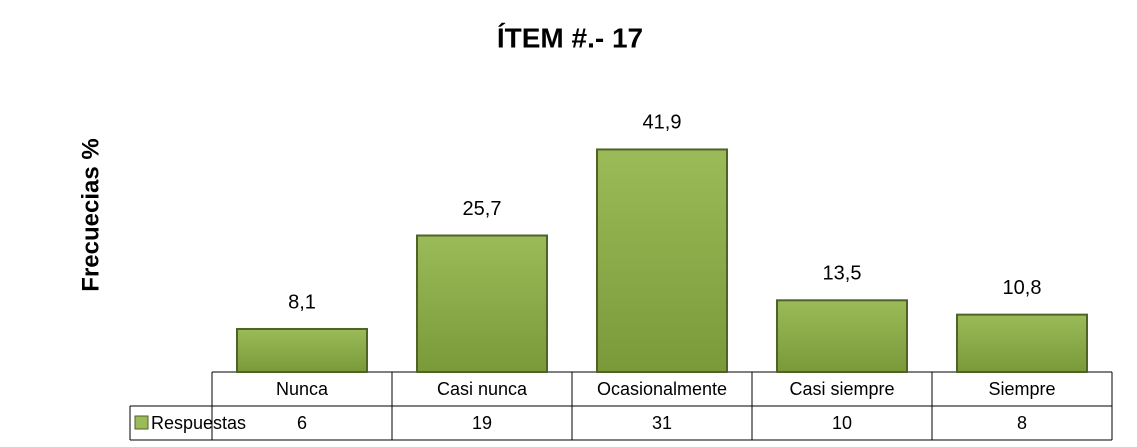 Image resolution: width=1137 pixels, height=447 pixels. Describe the element at coordinates (1021, 389) in the screenshot. I see `x-tick-label: Siempre` at that location.